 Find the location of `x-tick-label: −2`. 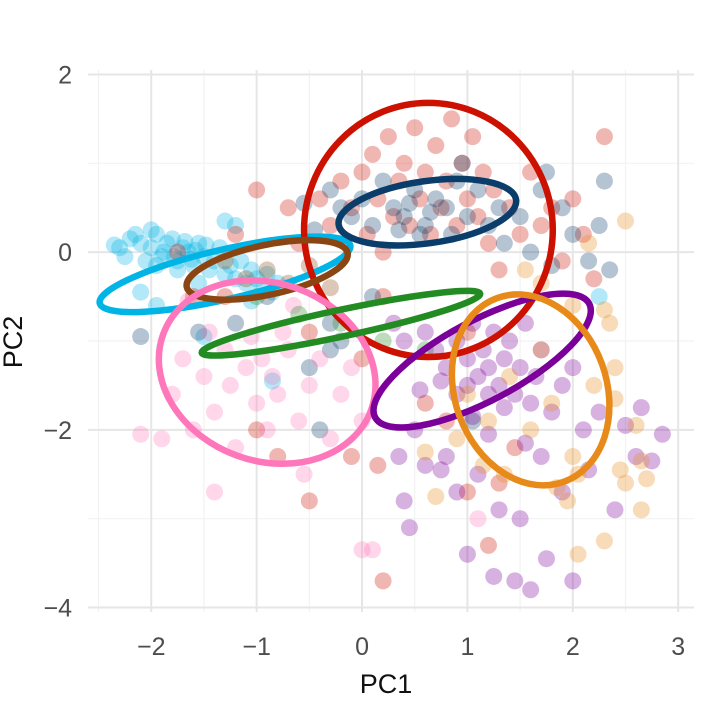

x-tick-label: −2 is located at coordinates (151, 647).